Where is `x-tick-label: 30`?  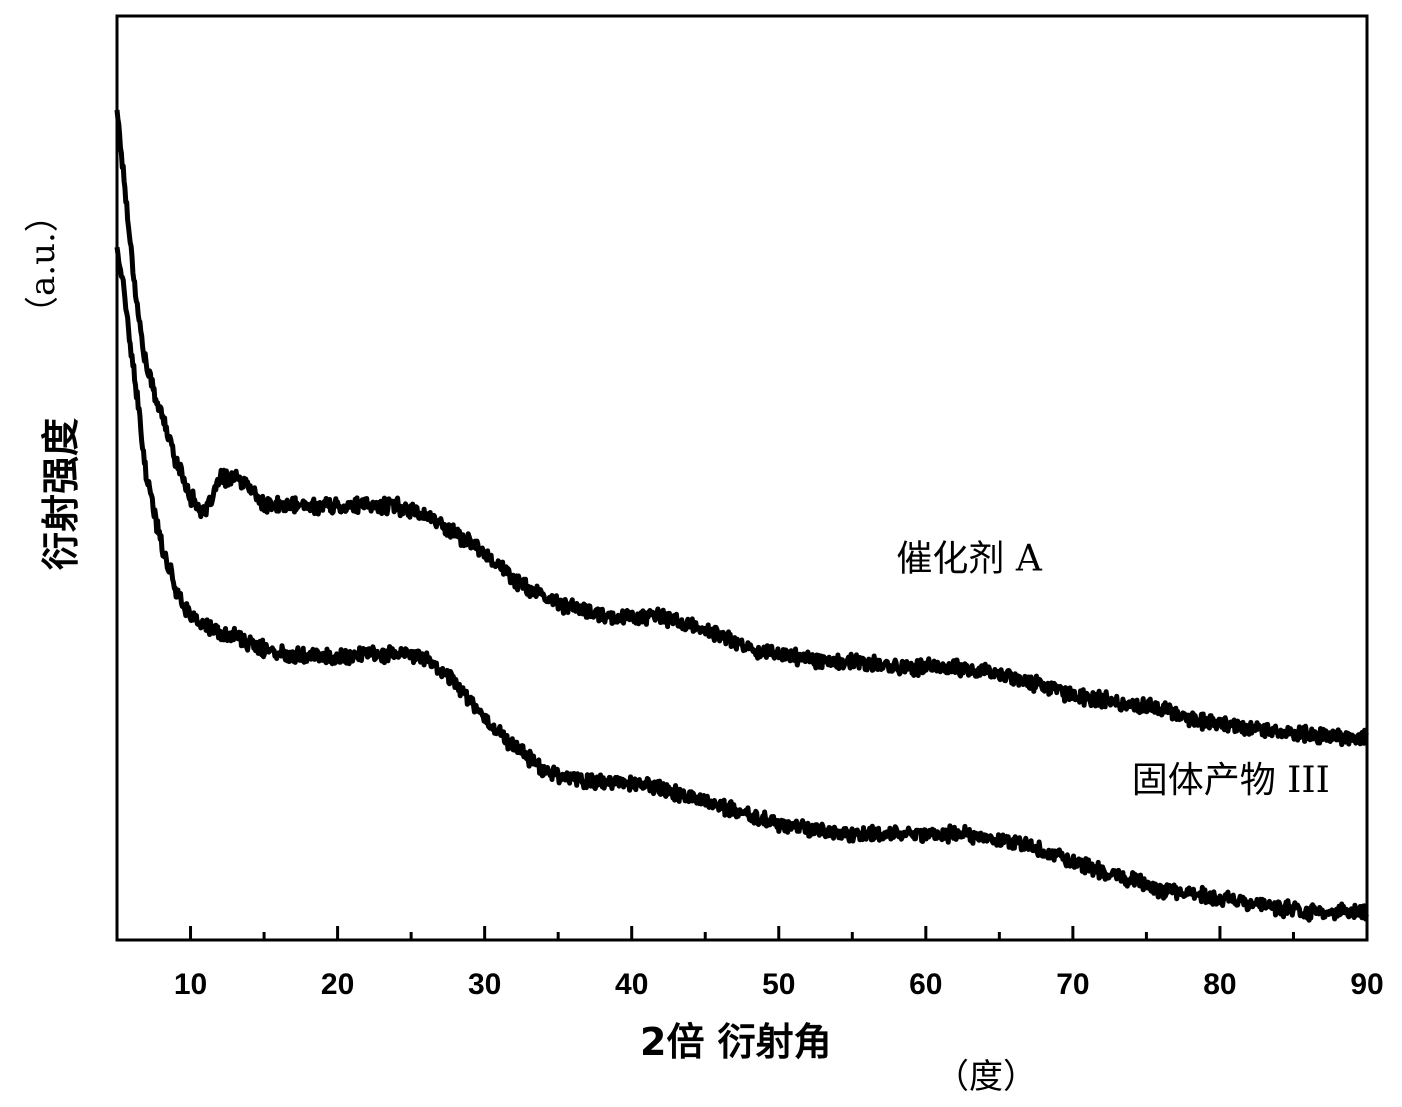
x-tick-label: 30 is located at coordinates (484, 984).